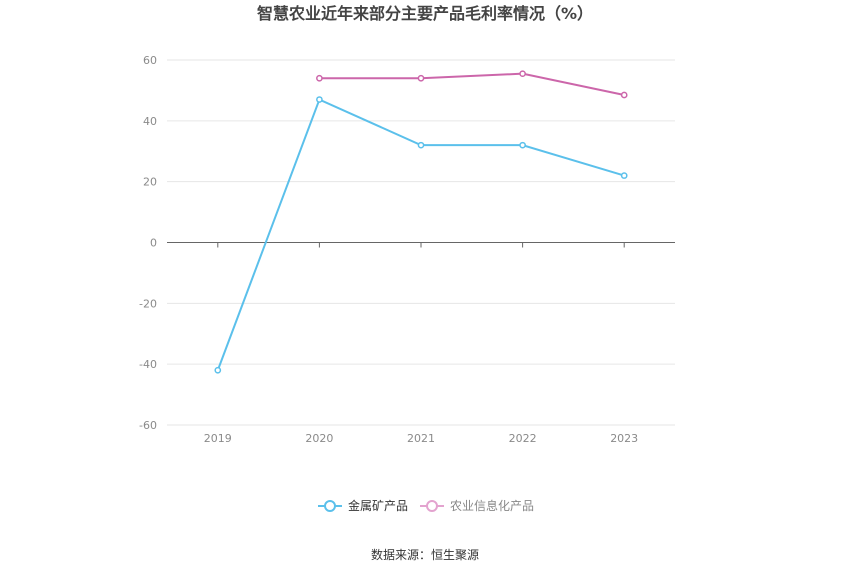 The width and height of the screenshot is (850, 575). I want to click on legend-label: 金属矿产品, so click(378, 505).